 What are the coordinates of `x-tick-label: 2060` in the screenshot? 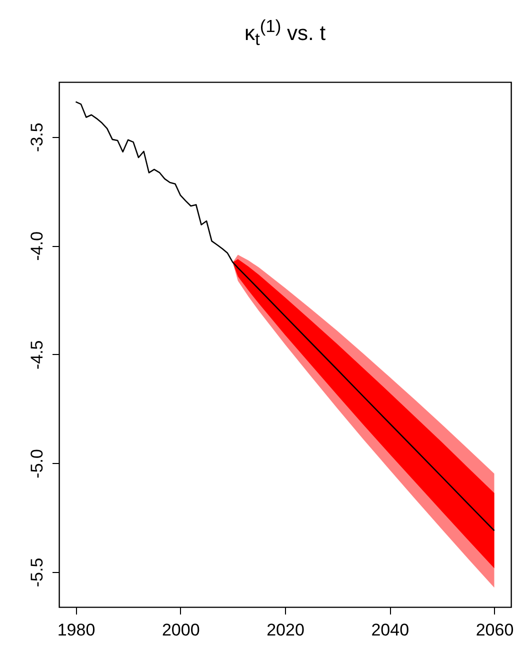 It's located at (495, 630).